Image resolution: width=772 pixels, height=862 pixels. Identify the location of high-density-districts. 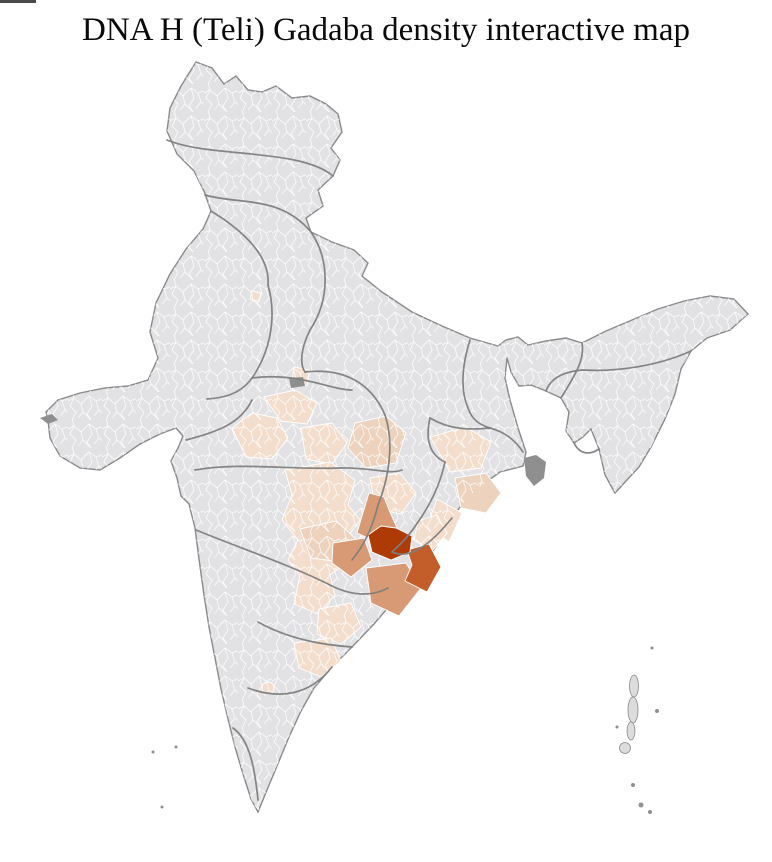
(423, 568).